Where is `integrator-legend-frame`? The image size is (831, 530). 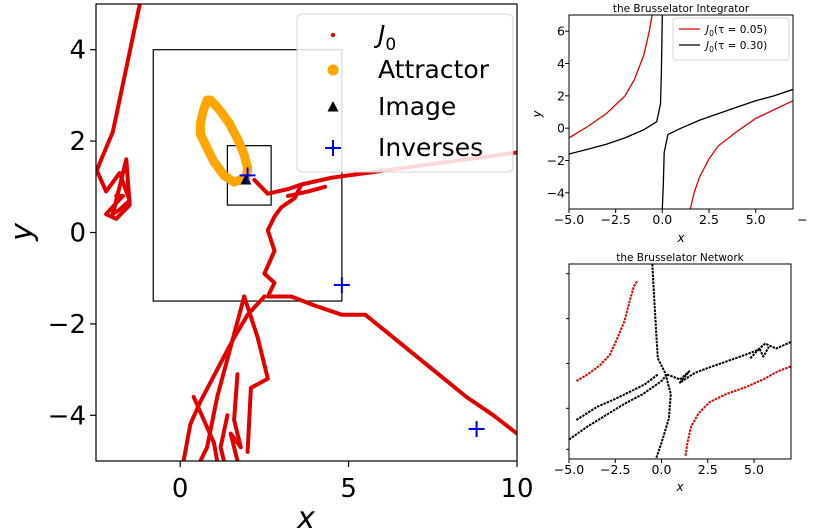 integrator-legend-frame is located at coordinates (731, 39).